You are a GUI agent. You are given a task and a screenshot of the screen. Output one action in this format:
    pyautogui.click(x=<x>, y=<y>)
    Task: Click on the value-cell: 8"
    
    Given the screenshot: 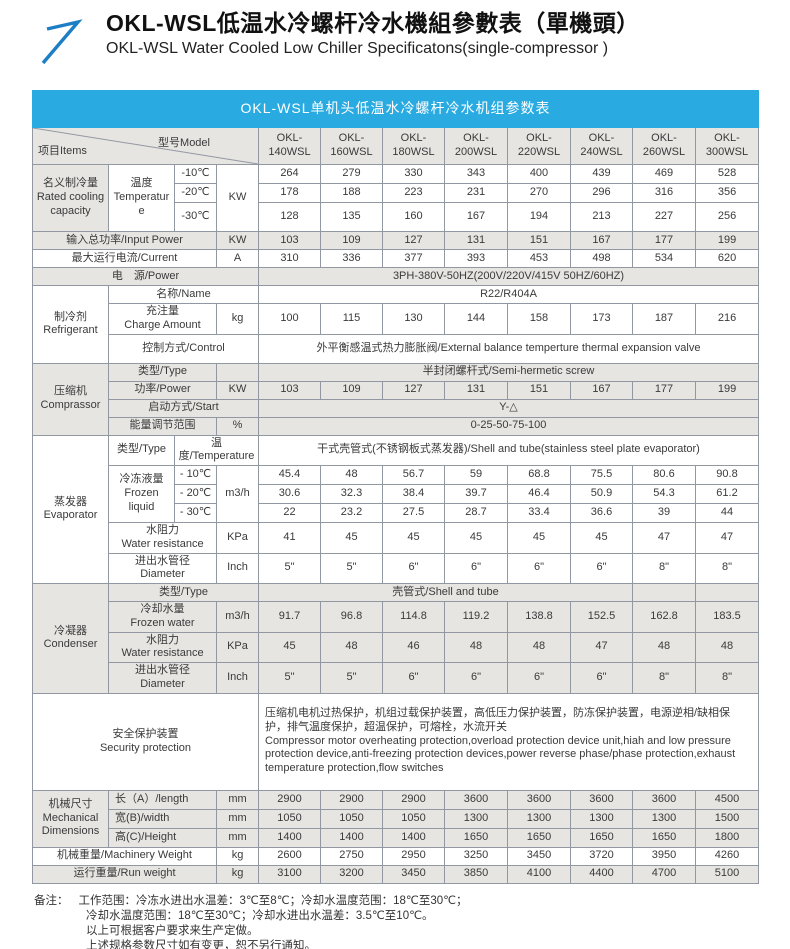 What is the action you would take?
    pyautogui.click(x=727, y=568)
    